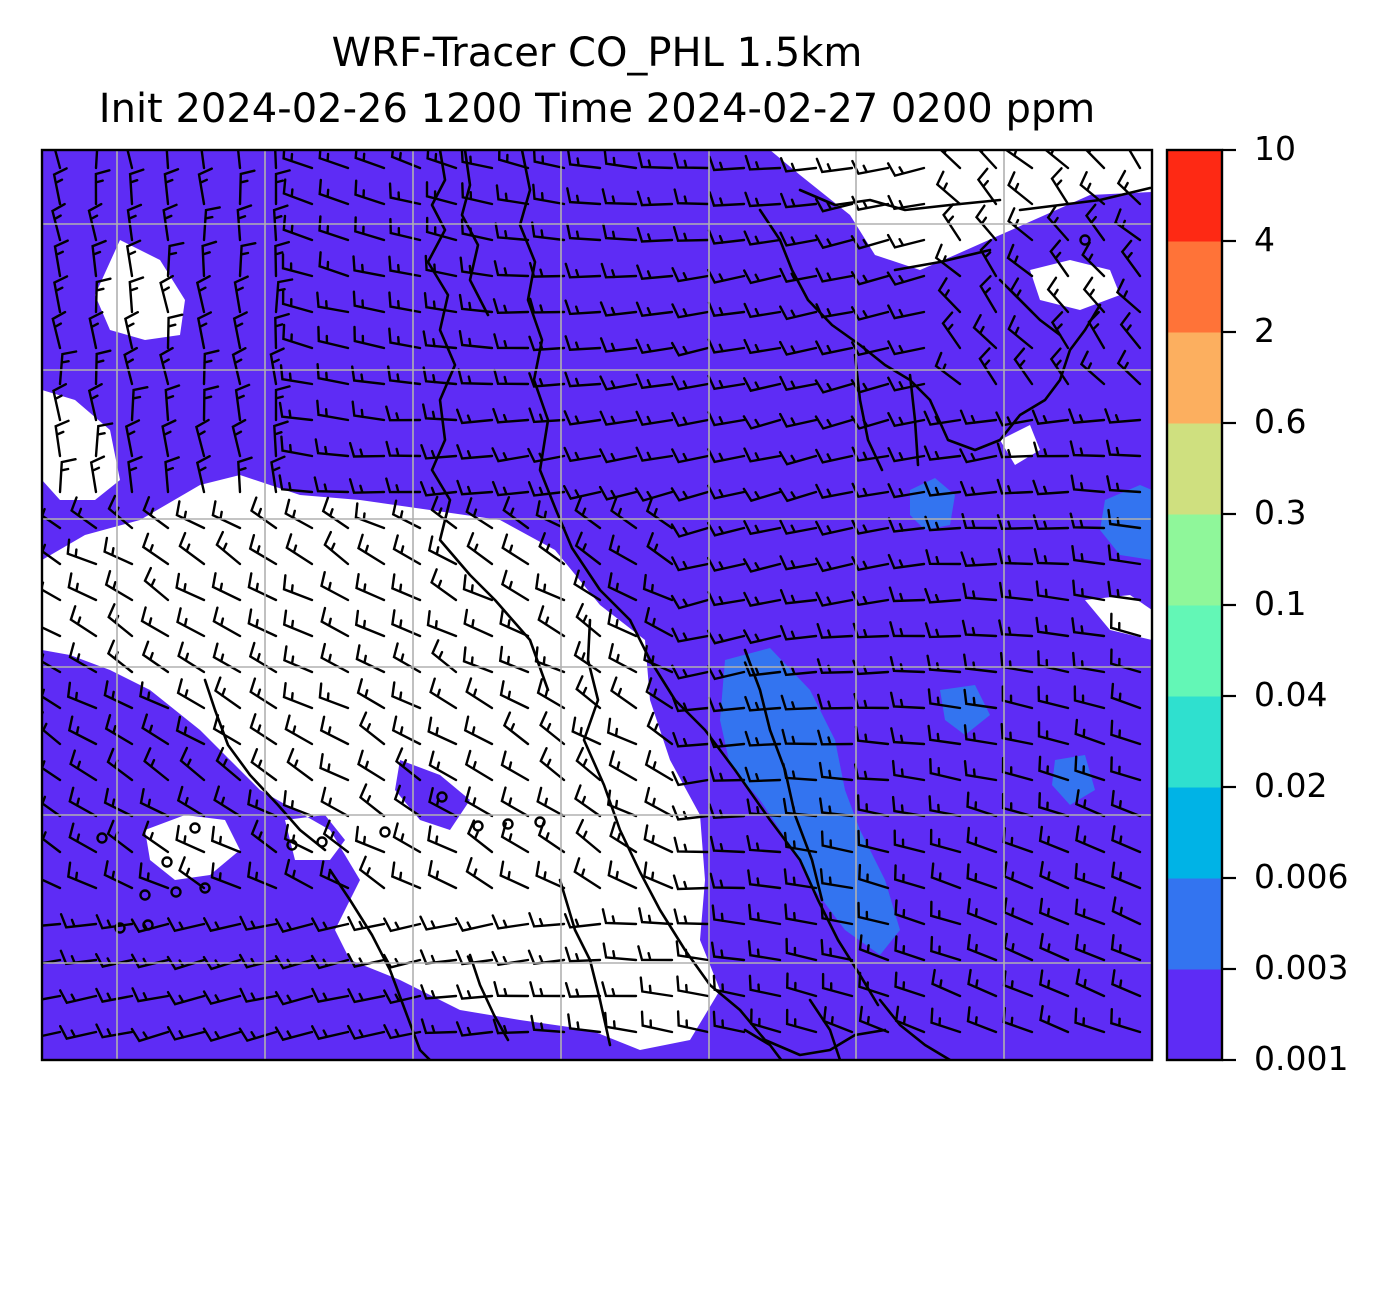 The image size is (1400, 1313). I want to click on colorbar-tick-label: 0.1, so click(1280, 603).